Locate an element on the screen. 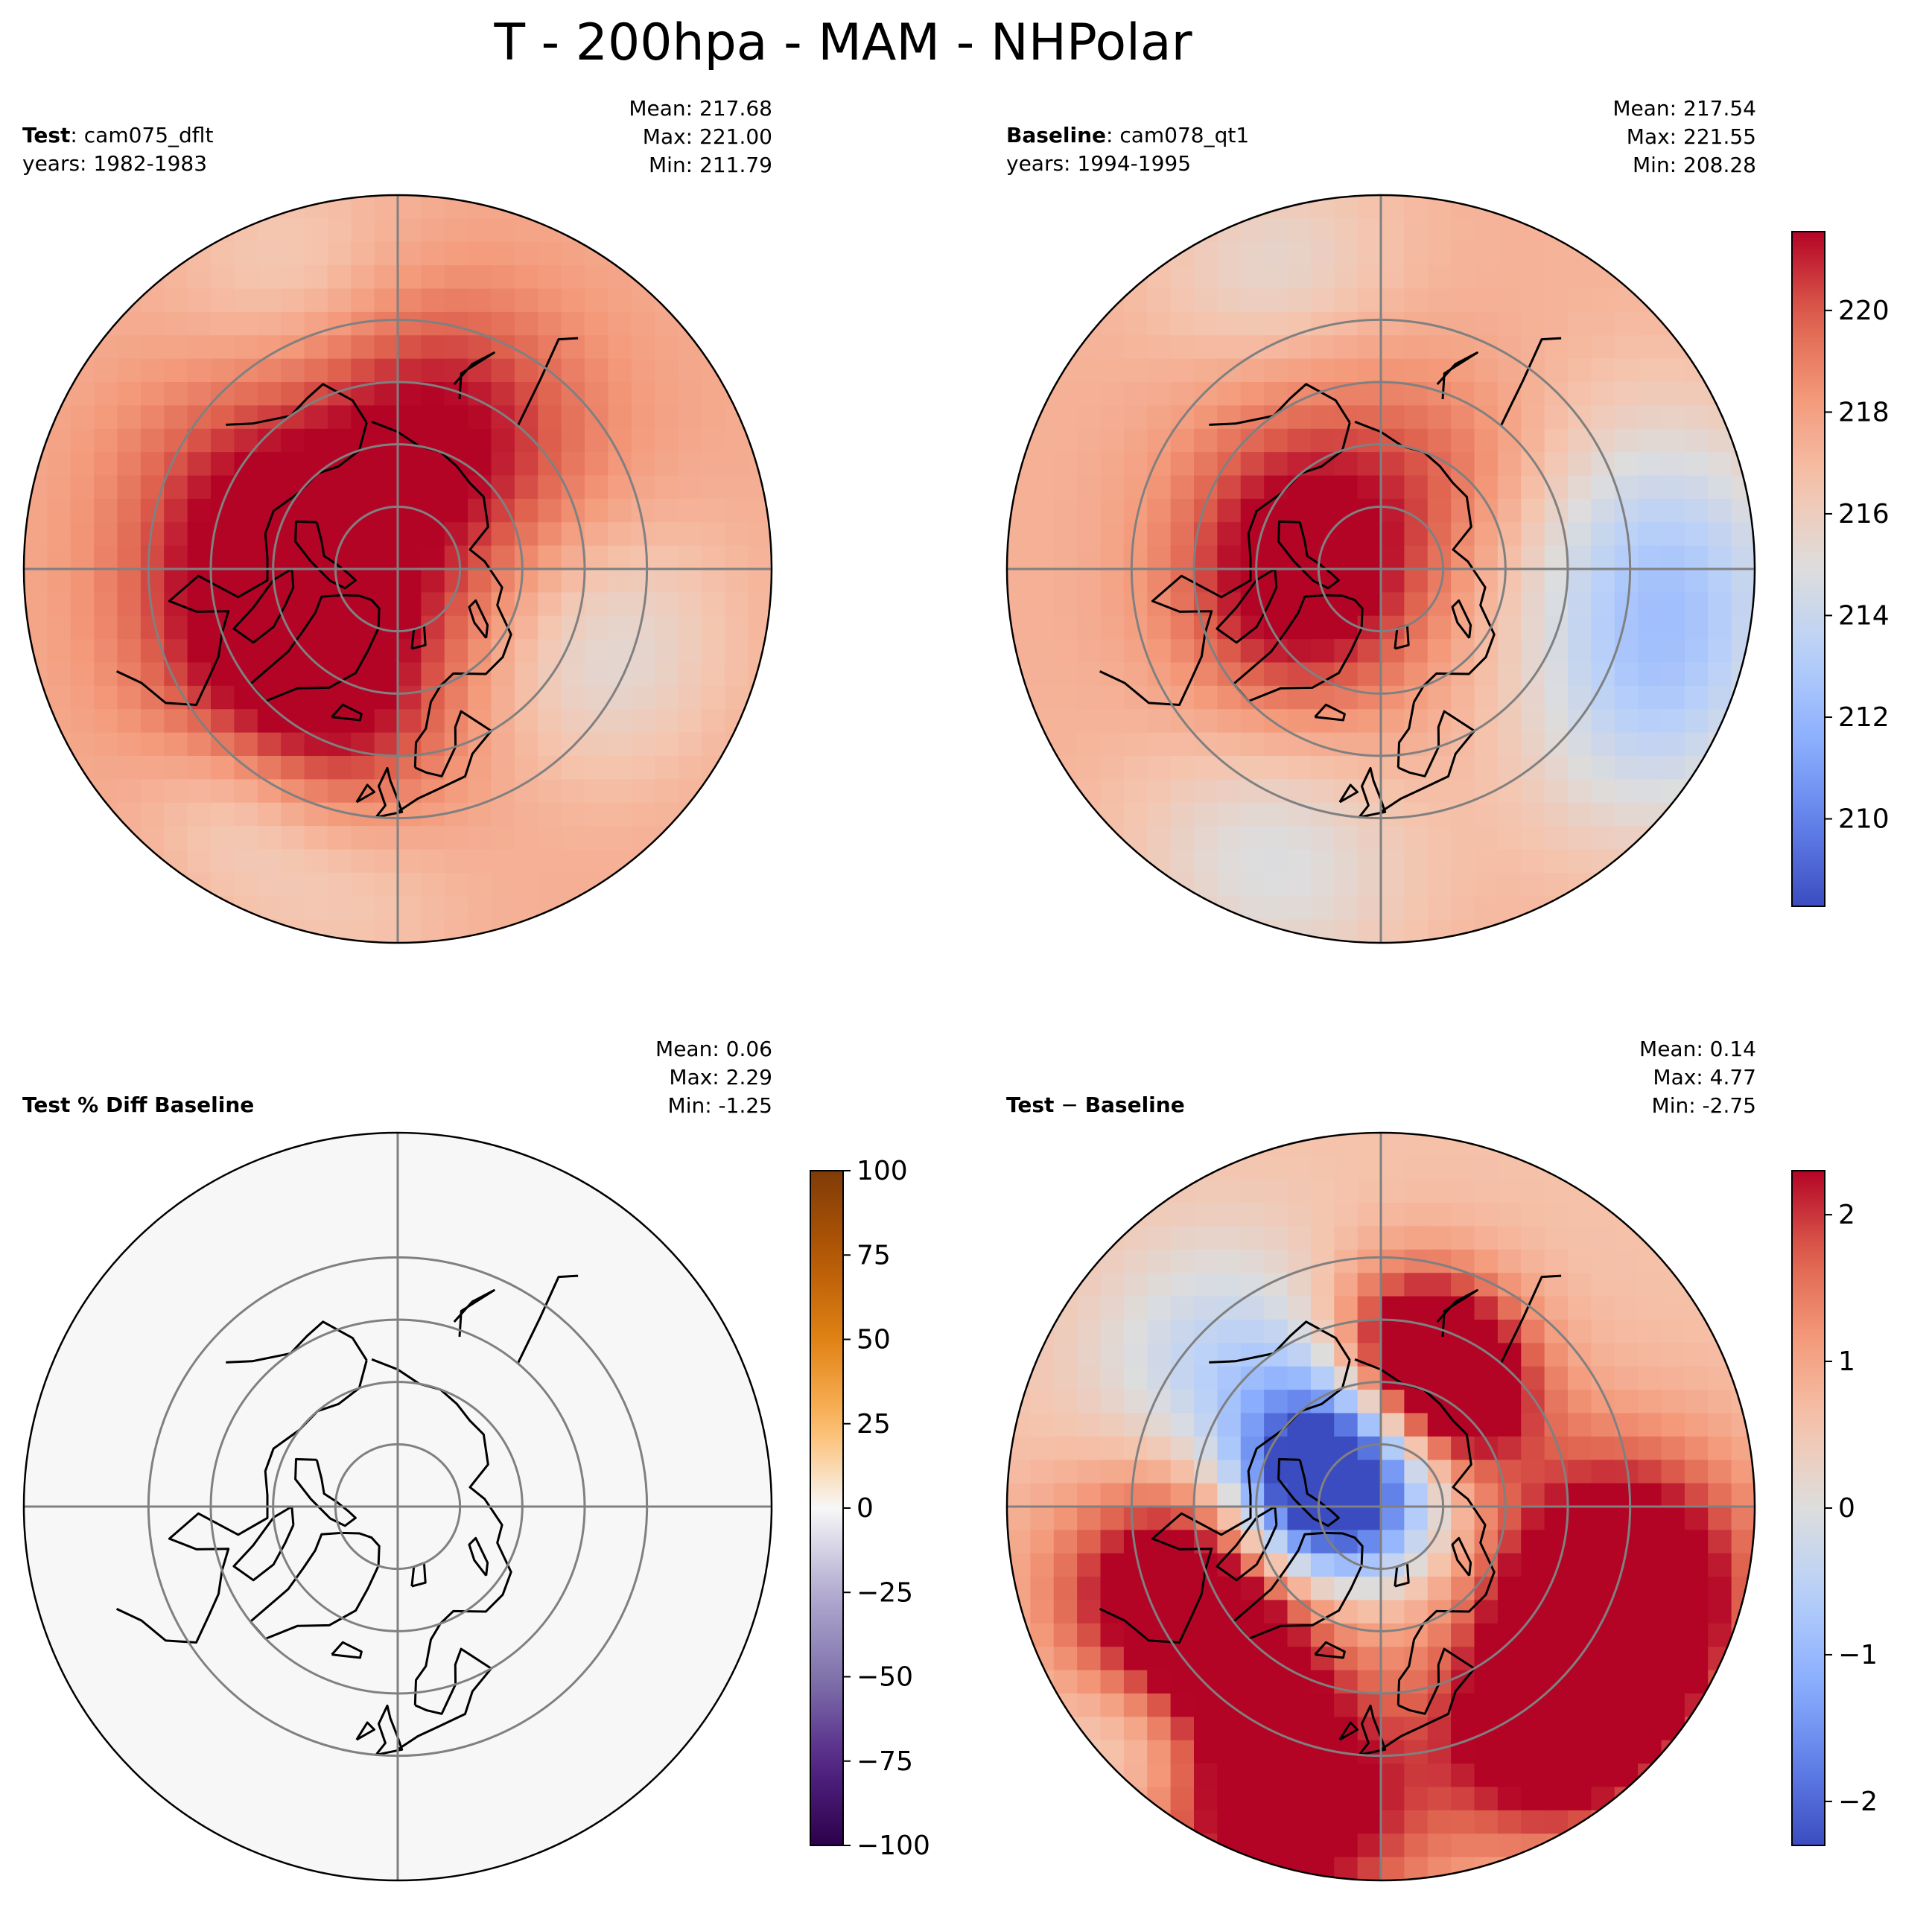 The width and height of the screenshot is (1932, 1905). colorbar-tick-label: 220 is located at coordinates (1864, 311).